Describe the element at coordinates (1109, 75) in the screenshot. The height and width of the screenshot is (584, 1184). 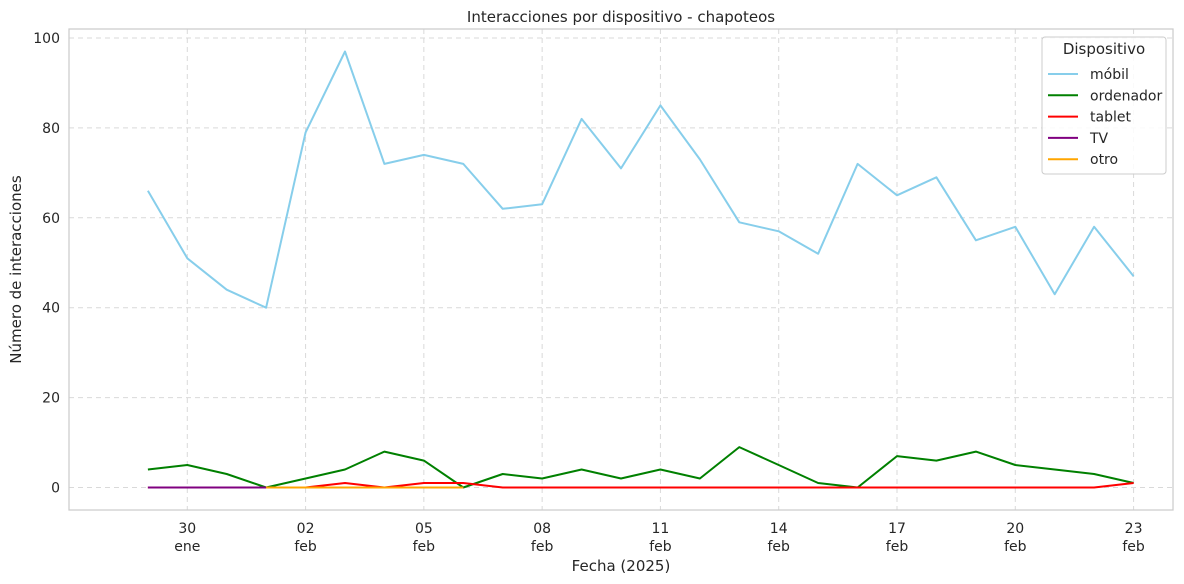
I see `legend-label: móbil` at that location.